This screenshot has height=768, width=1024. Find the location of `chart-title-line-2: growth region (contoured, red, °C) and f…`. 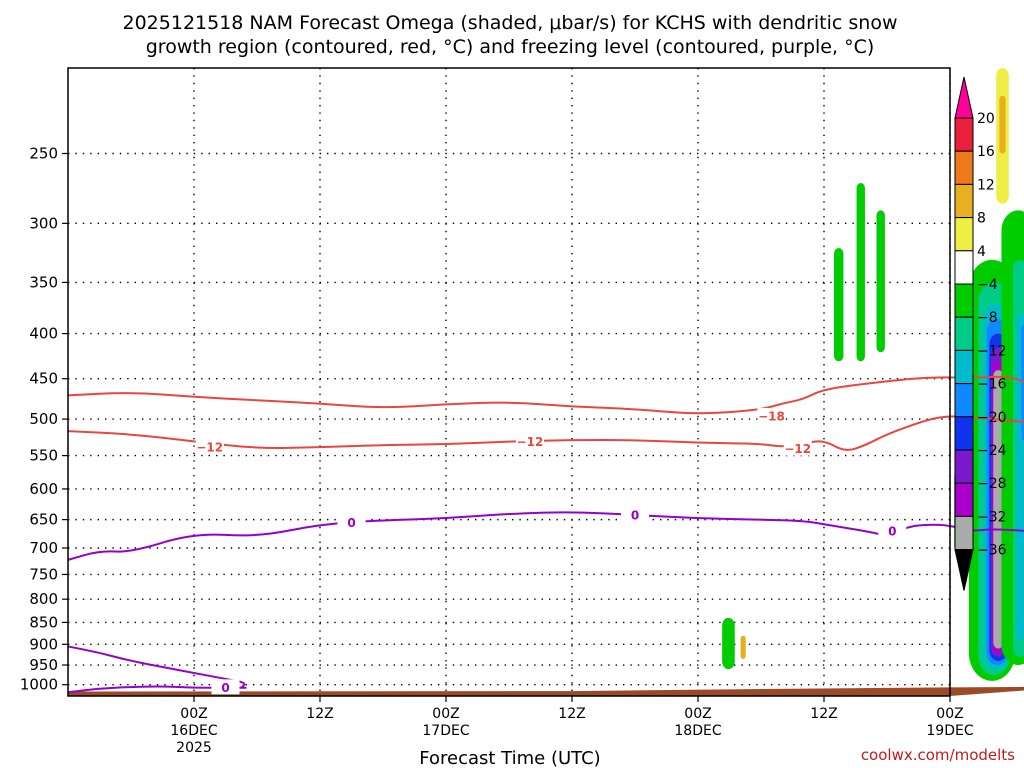

chart-title-line-2: growth region (contoured, red, °C) and f… is located at coordinates (510, 47).